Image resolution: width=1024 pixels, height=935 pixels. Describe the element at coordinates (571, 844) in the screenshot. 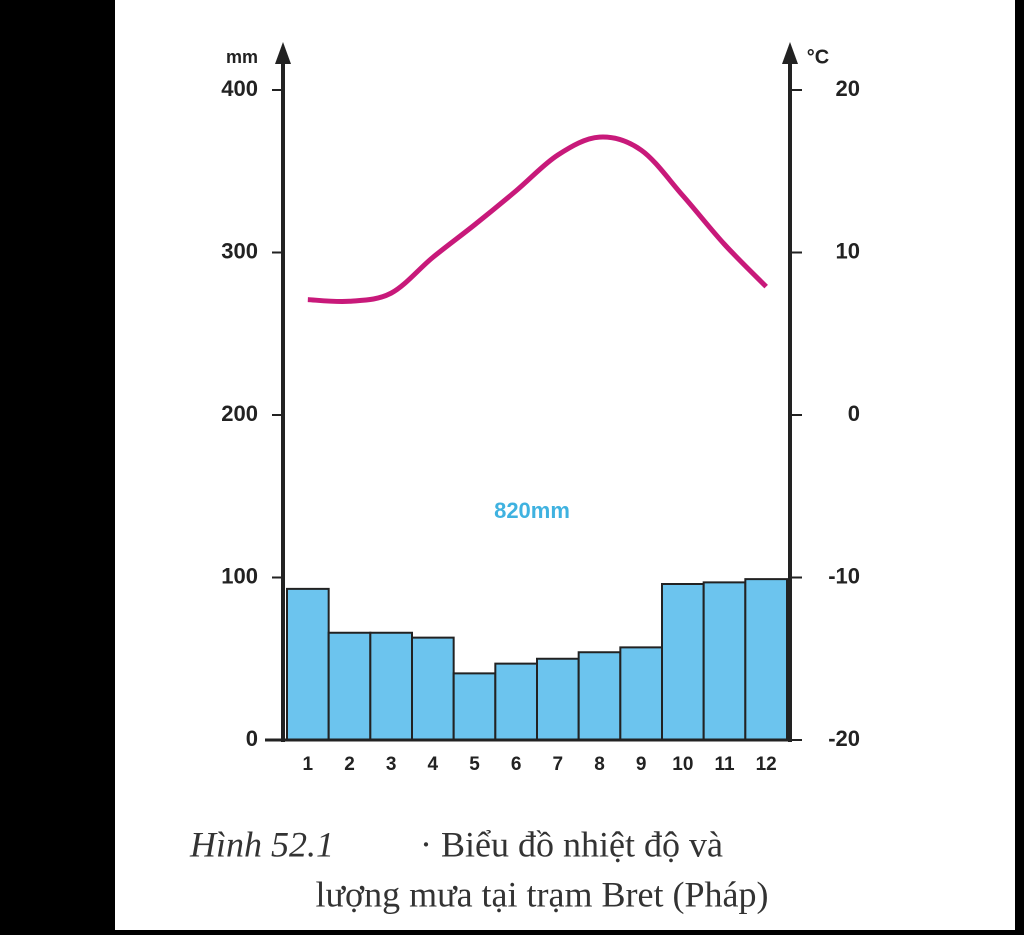

I see `caption-line: · Biểu đồ nhiệt độ và` at that location.